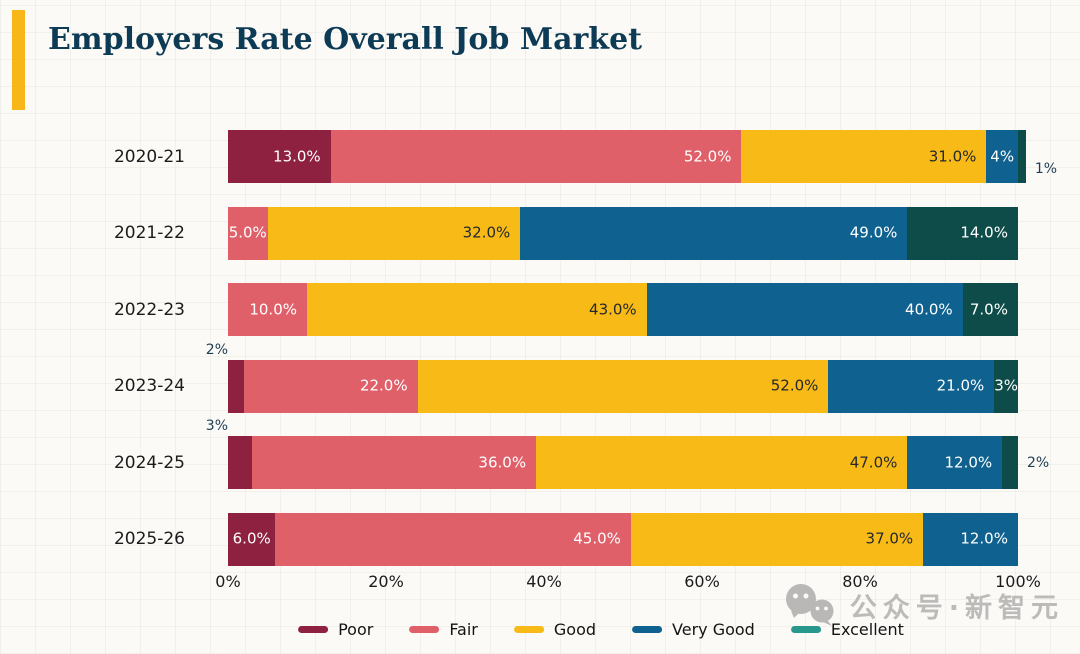 This screenshot has width=1080, height=654. I want to click on legend-item: Very Good, so click(693, 629).